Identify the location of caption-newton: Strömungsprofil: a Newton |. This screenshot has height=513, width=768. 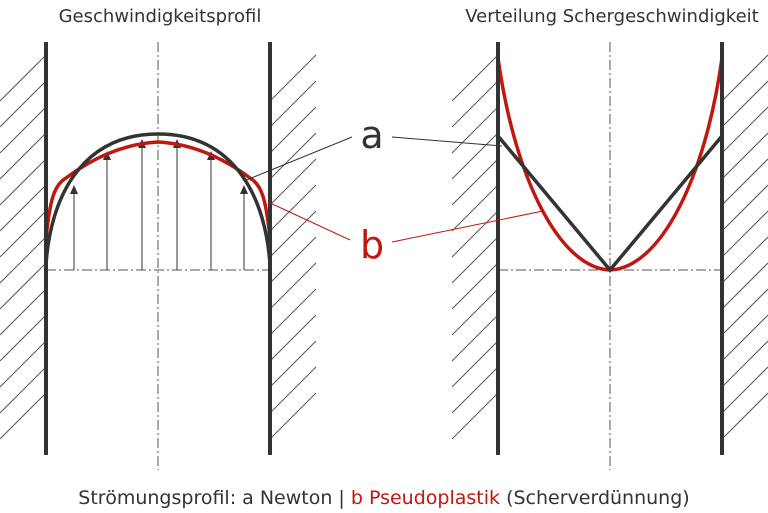
(214, 498).